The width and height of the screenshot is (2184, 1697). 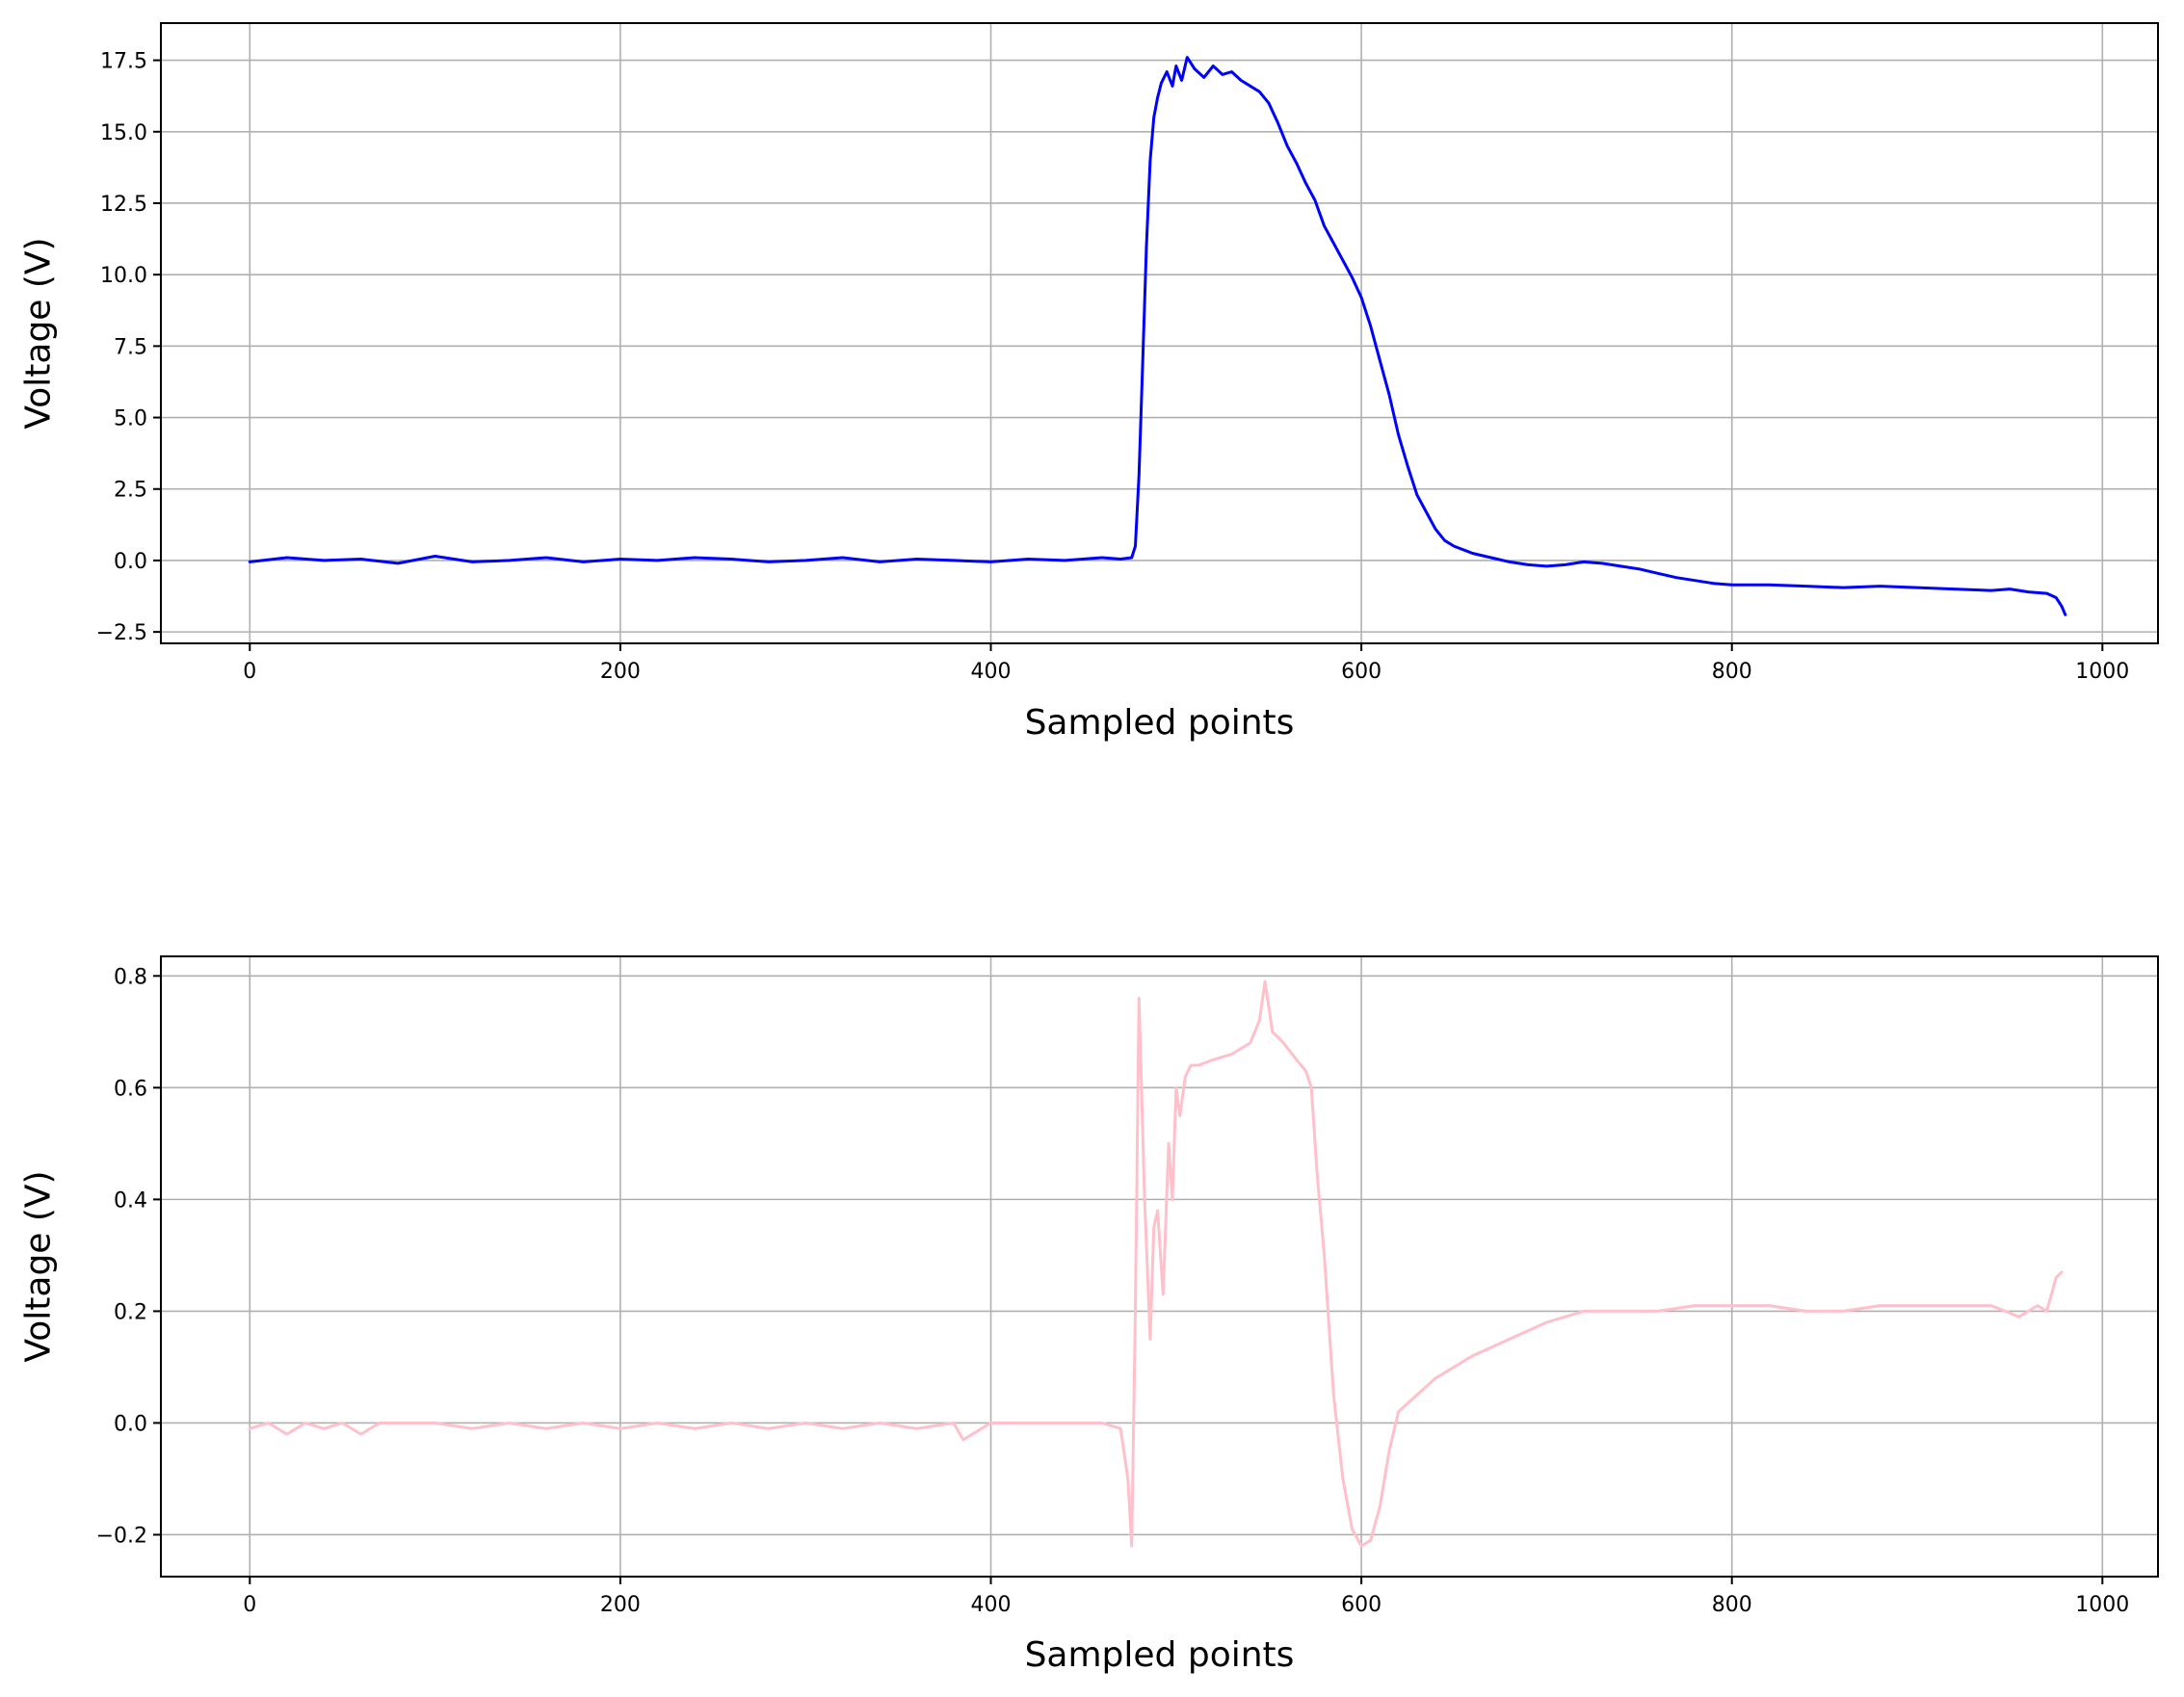 I want to click on x-tick-label-bottom-0: 0, so click(x=250, y=1605).